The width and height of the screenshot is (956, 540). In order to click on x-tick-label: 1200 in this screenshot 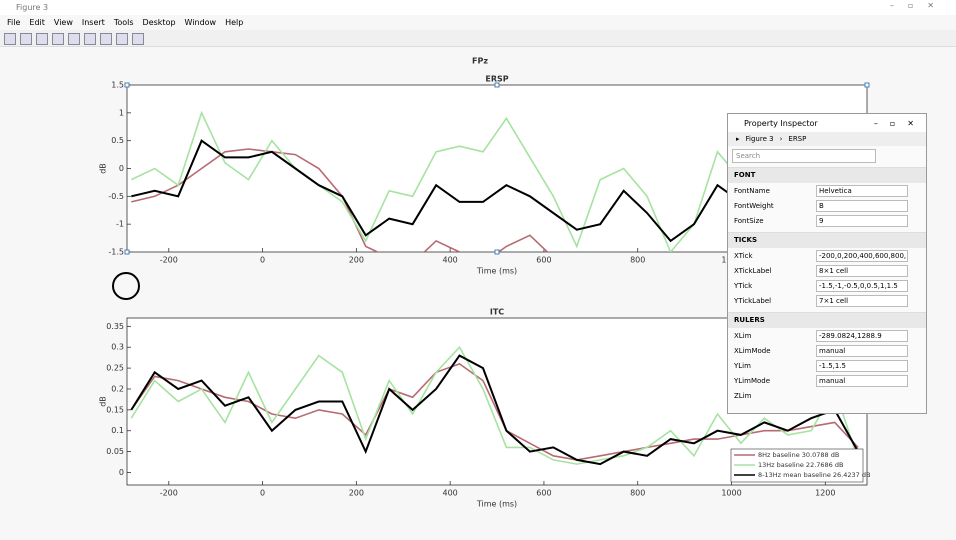, I will do `click(825, 493)`.